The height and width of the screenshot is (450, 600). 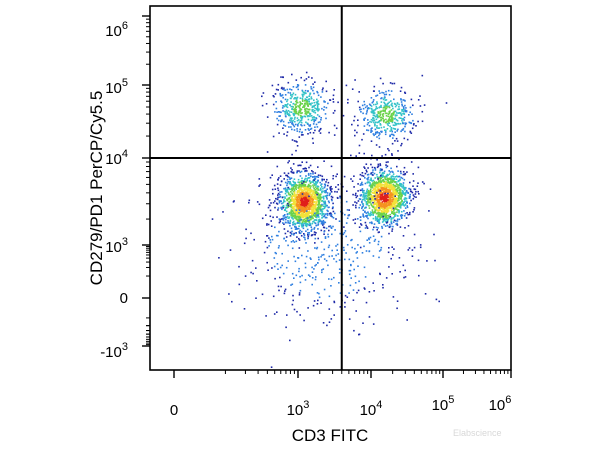 I want to click on y-tick-label: 103, so click(x=116, y=246).